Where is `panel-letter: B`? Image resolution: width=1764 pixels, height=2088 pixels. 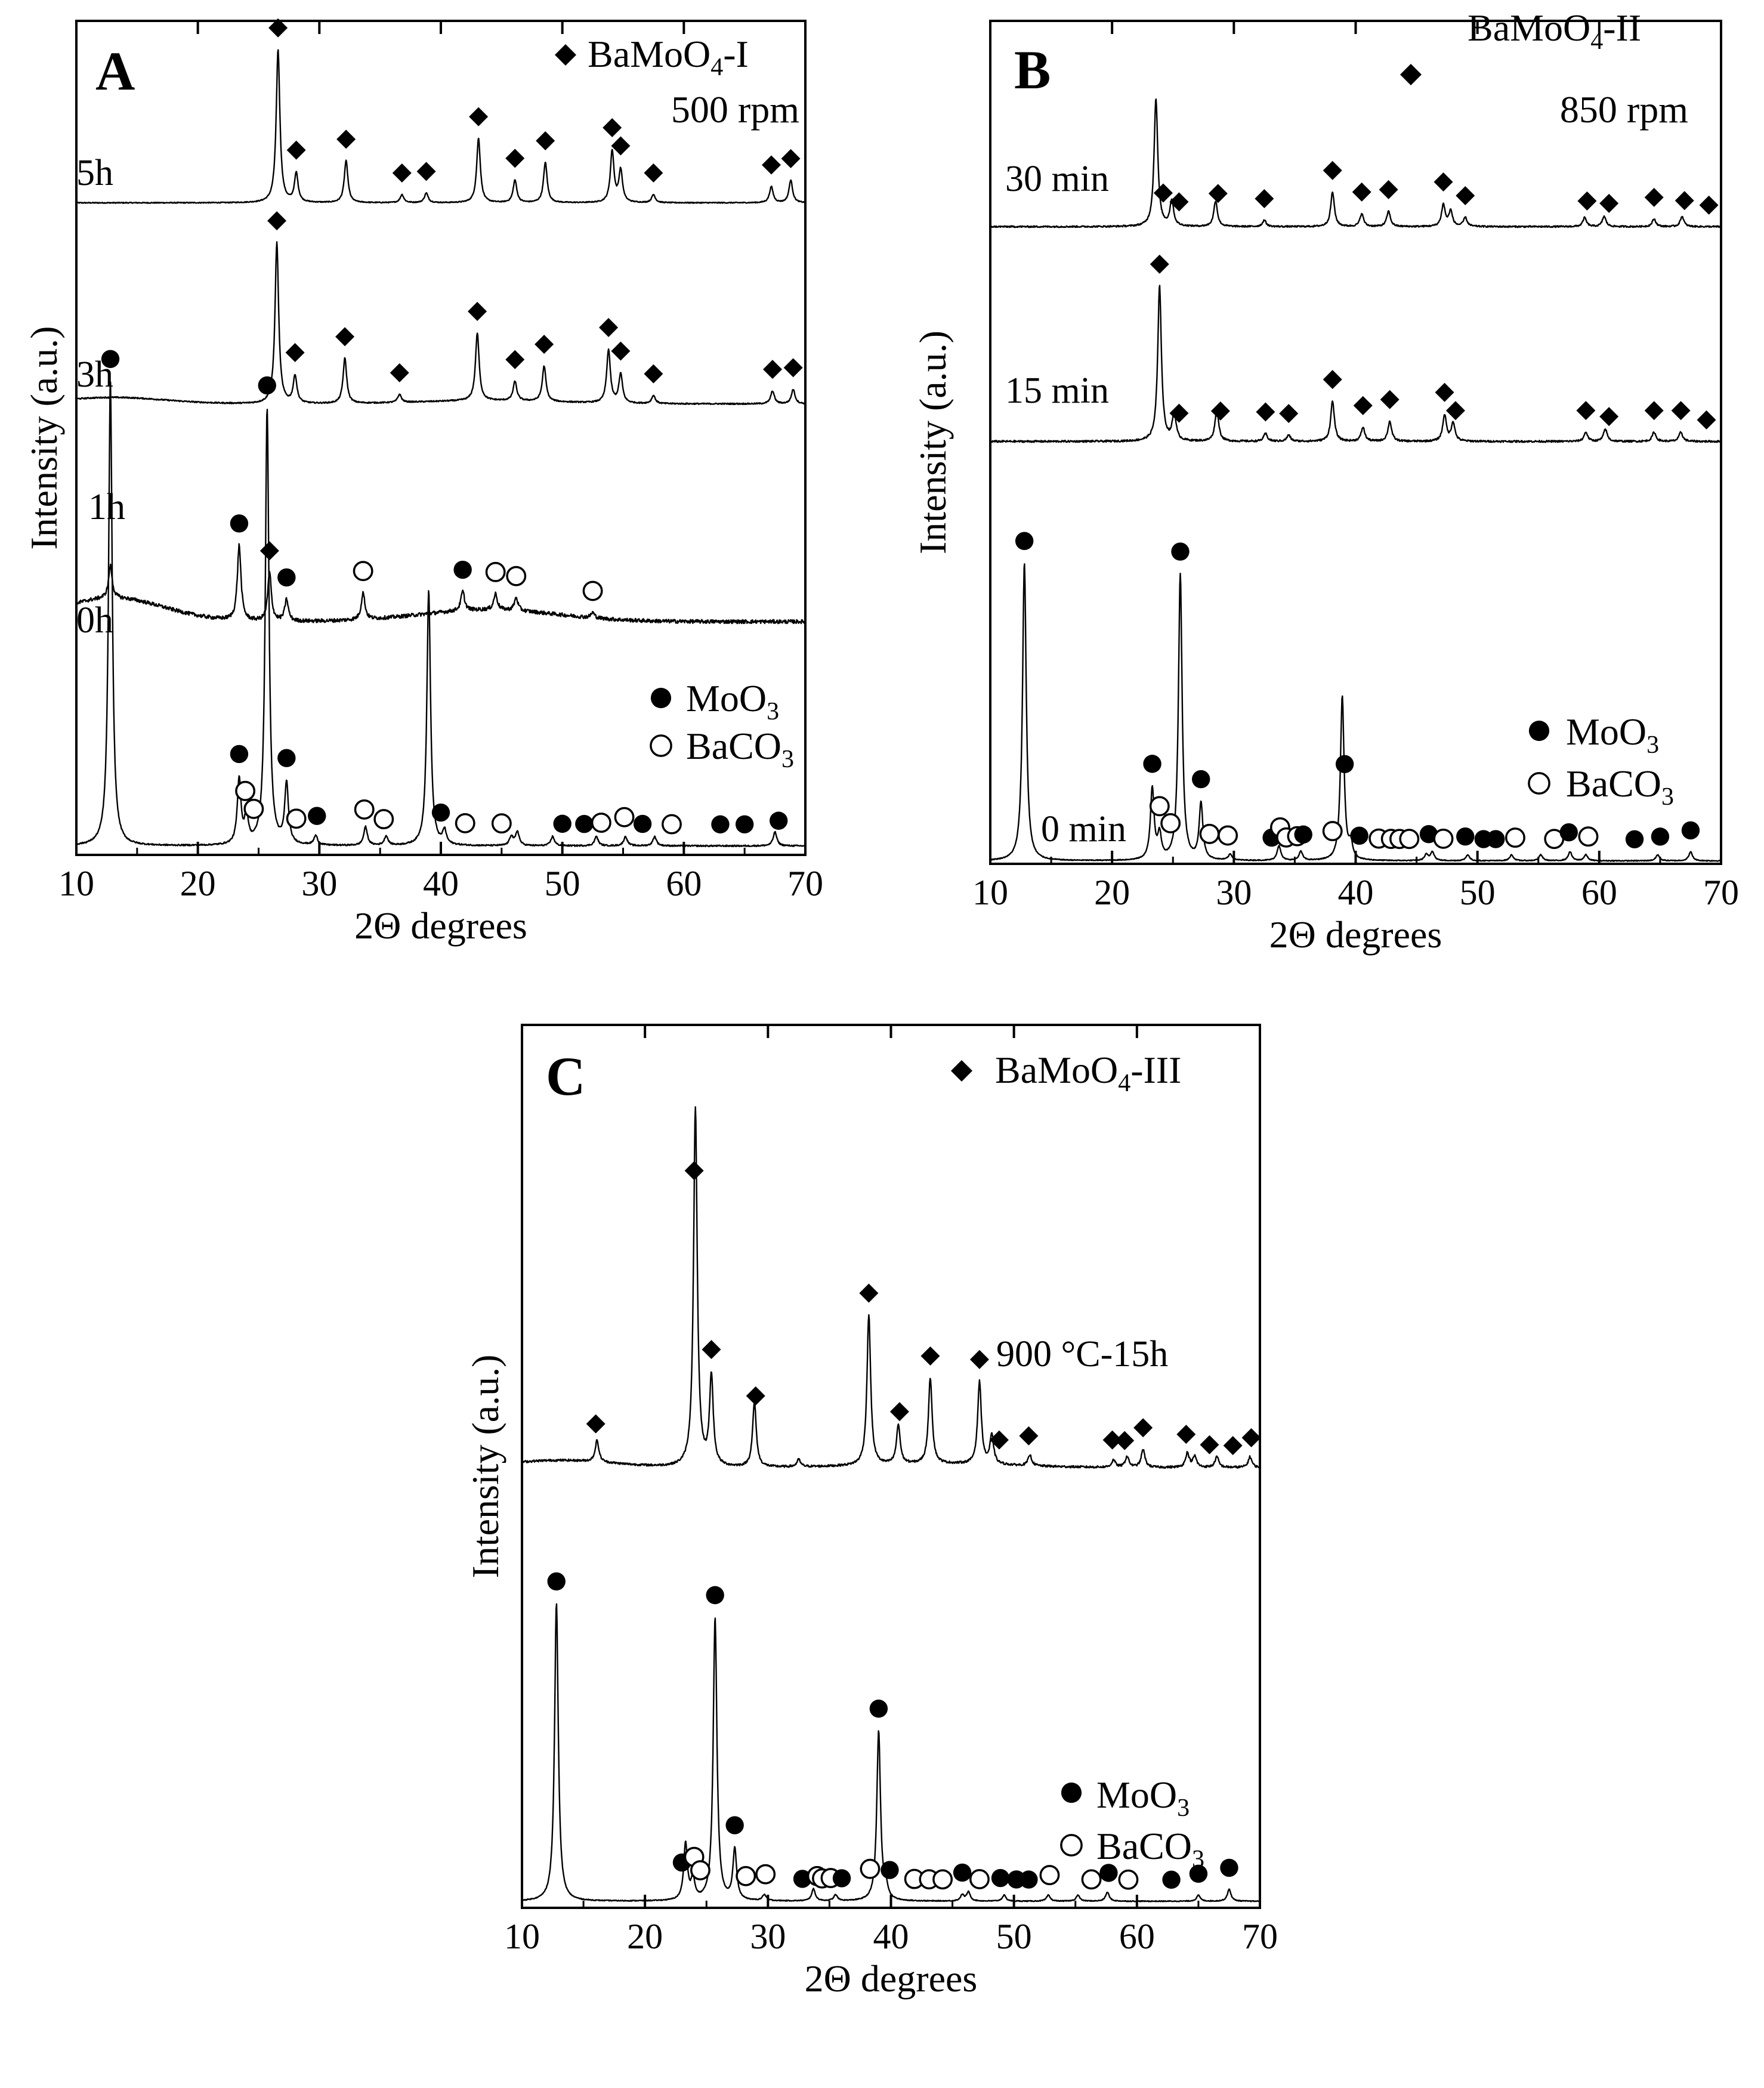
panel-letter: B is located at coordinates (1033, 69).